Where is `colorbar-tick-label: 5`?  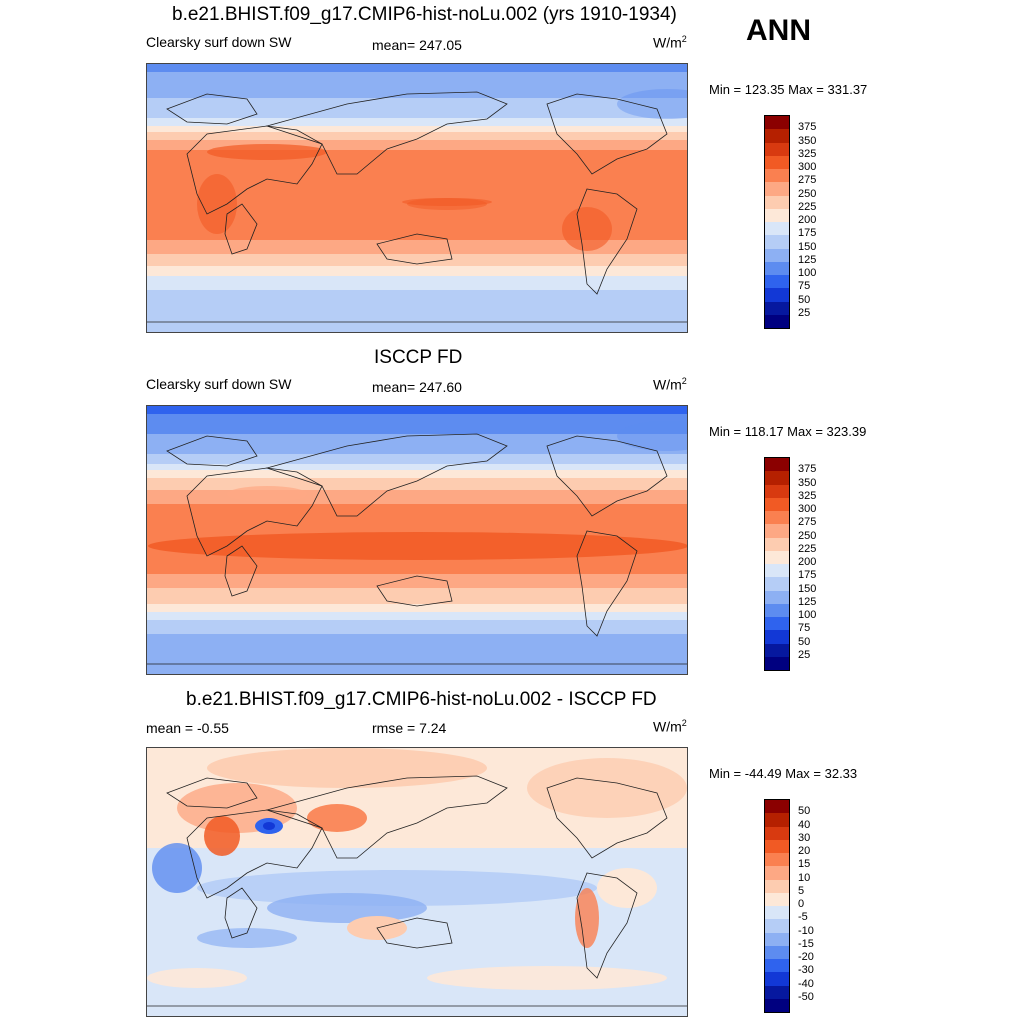
colorbar-tick-label: 5 is located at coordinates (801, 890).